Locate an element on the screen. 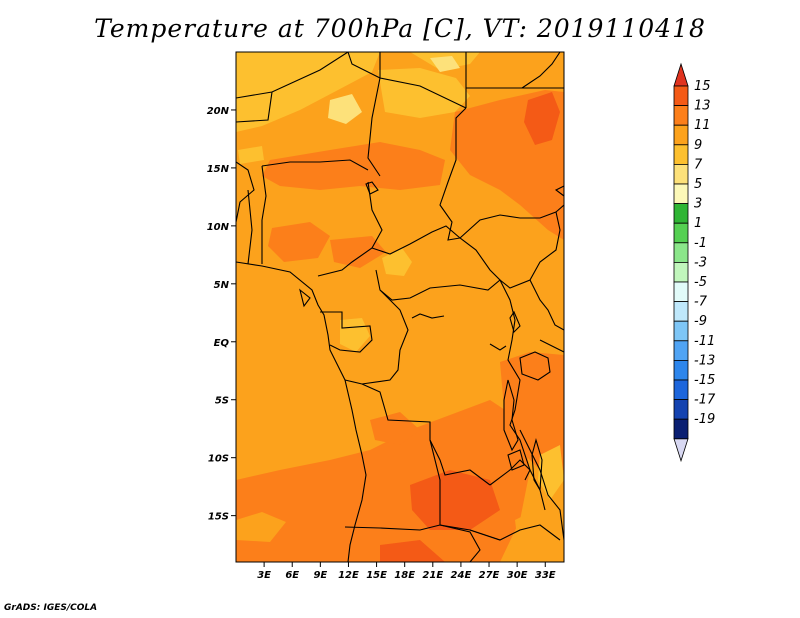 The height and width of the screenshot is (618, 800). field-7-9-sahara-center is located at coordinates (424, 93).